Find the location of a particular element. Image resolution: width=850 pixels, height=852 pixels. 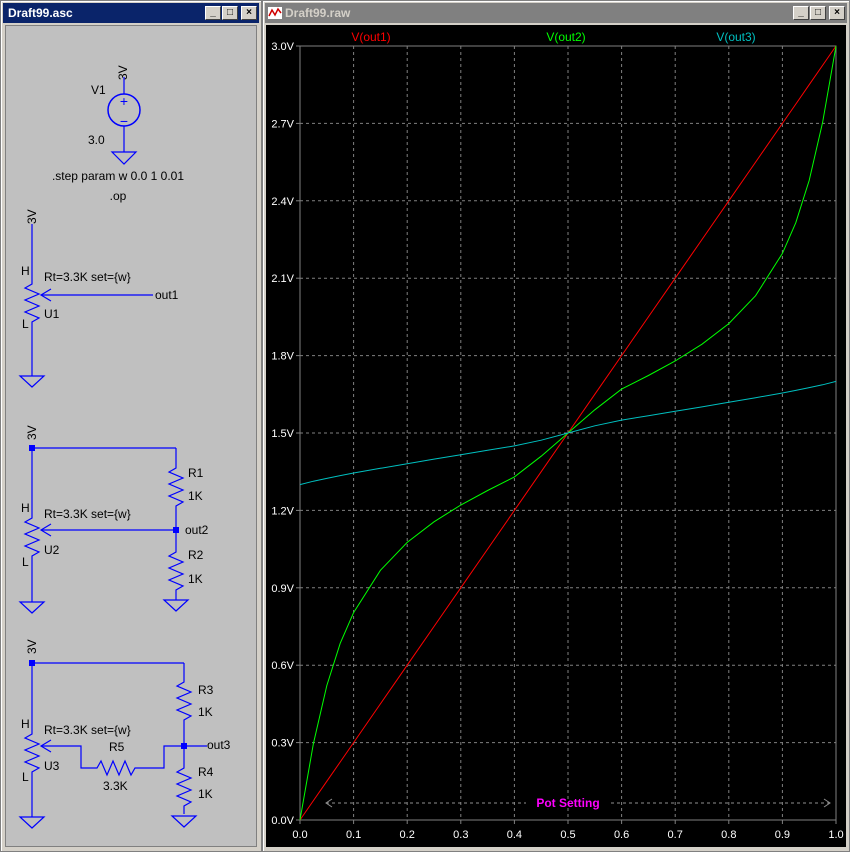

x-tick-label: 0.1 is located at coordinates (353, 835).